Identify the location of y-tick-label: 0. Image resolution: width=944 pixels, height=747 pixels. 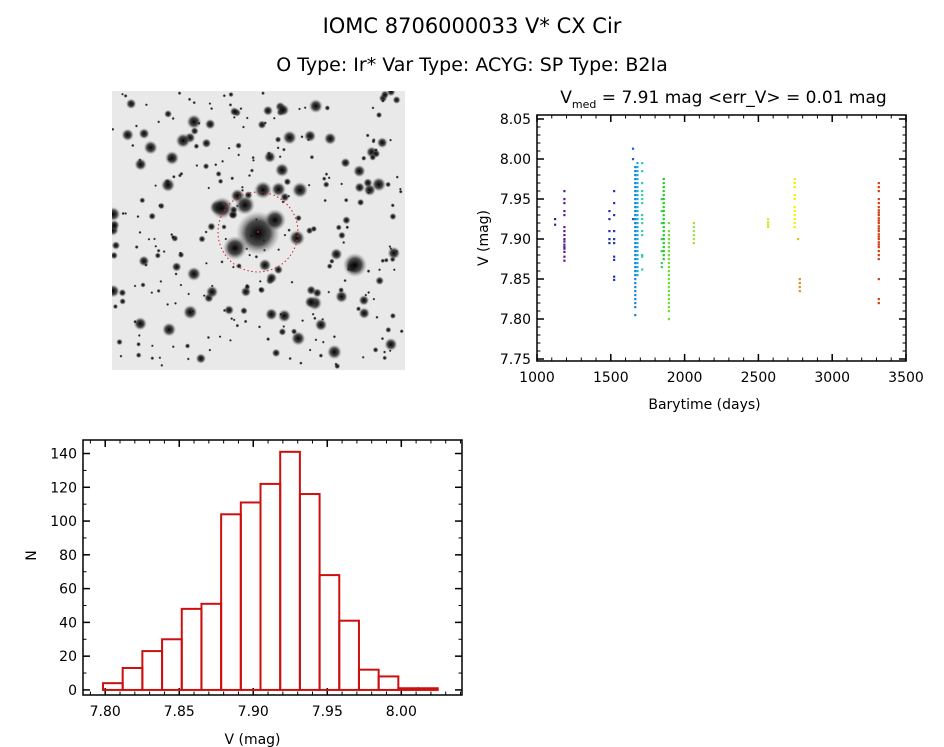
(72, 691).